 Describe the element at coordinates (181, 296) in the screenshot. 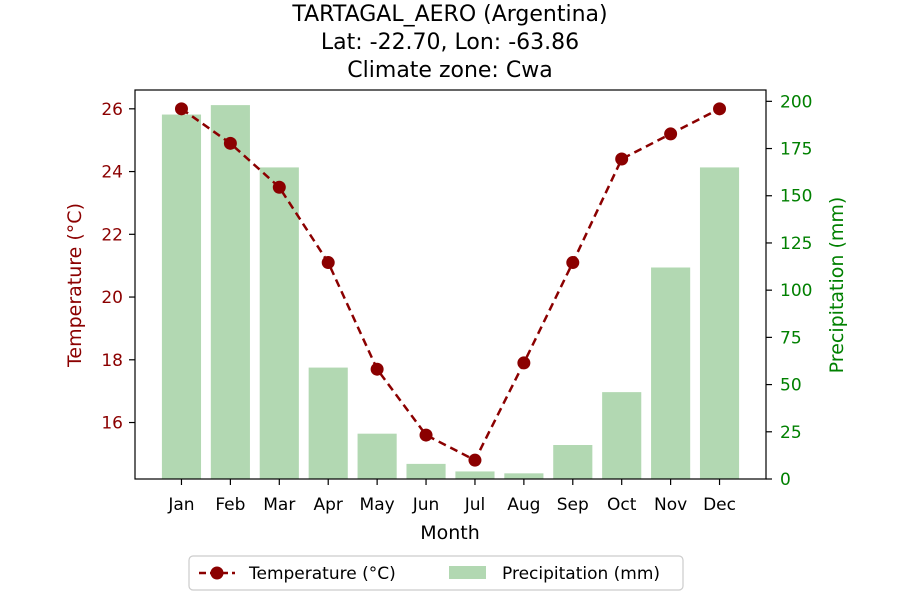

I see `precipitation-bar-jan` at that location.